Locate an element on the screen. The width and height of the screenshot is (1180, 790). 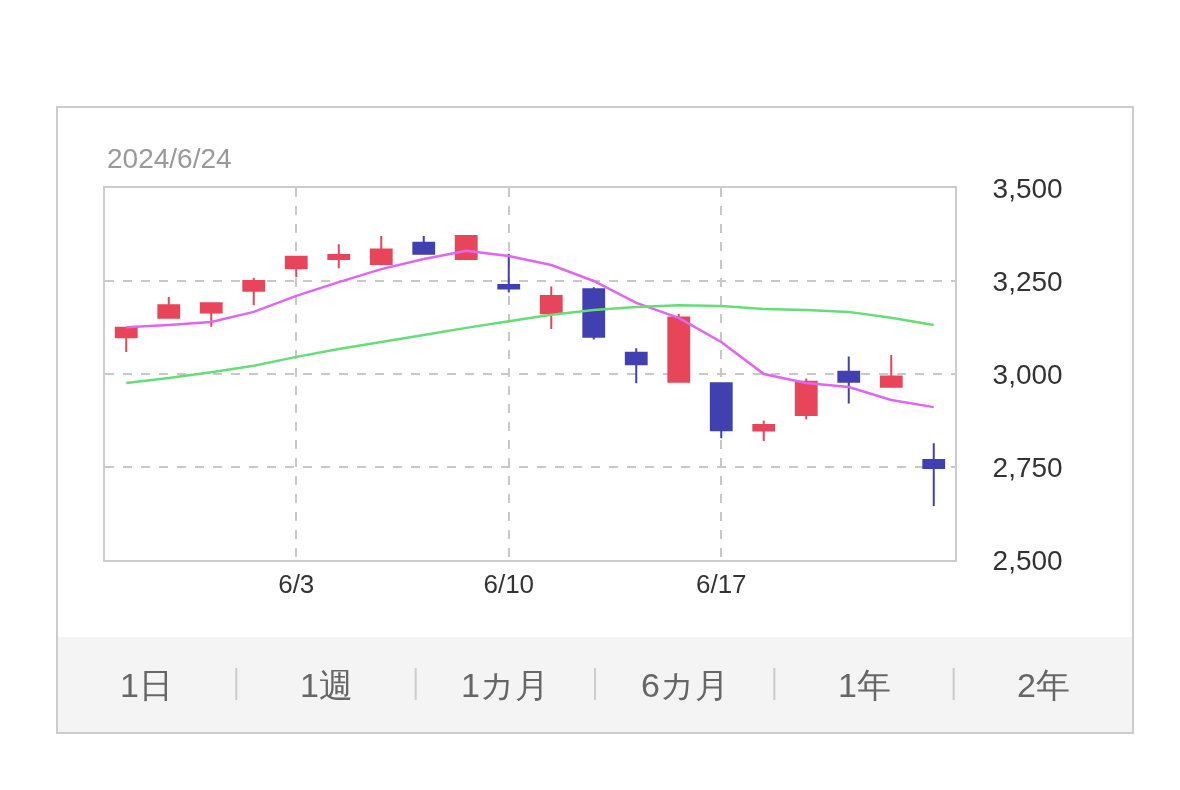
y-tick-label: 2,500 is located at coordinates (1027, 560).